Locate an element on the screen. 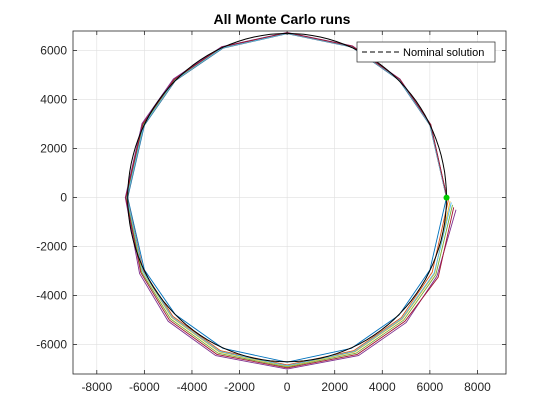  y-tick-label-4: 2000 is located at coordinates (53, 149).